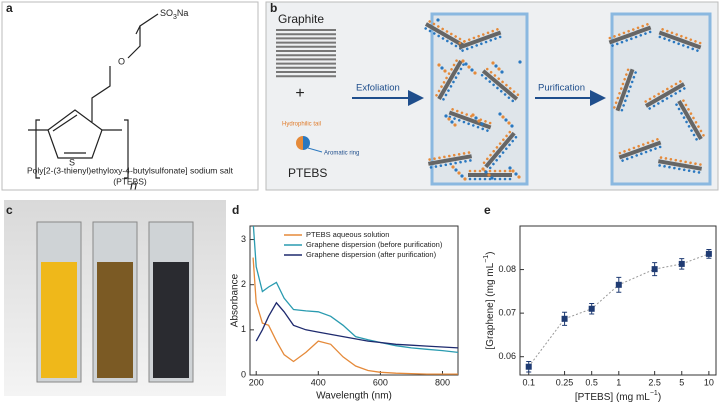 The width and height of the screenshot is (720, 410). Describe the element at coordinates (354, 396) in the screenshot. I see `x-axis-label: Wavelength (nm)` at that location.